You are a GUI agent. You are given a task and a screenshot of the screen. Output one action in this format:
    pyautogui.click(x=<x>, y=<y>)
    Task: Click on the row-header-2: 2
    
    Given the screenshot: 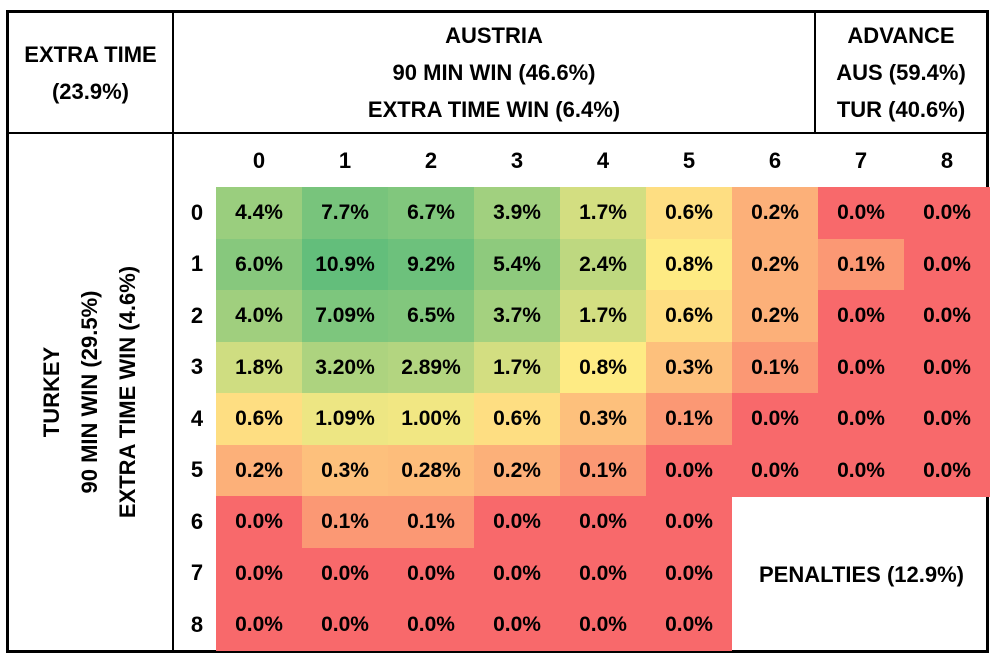 What is the action you would take?
    pyautogui.click(x=197, y=316)
    